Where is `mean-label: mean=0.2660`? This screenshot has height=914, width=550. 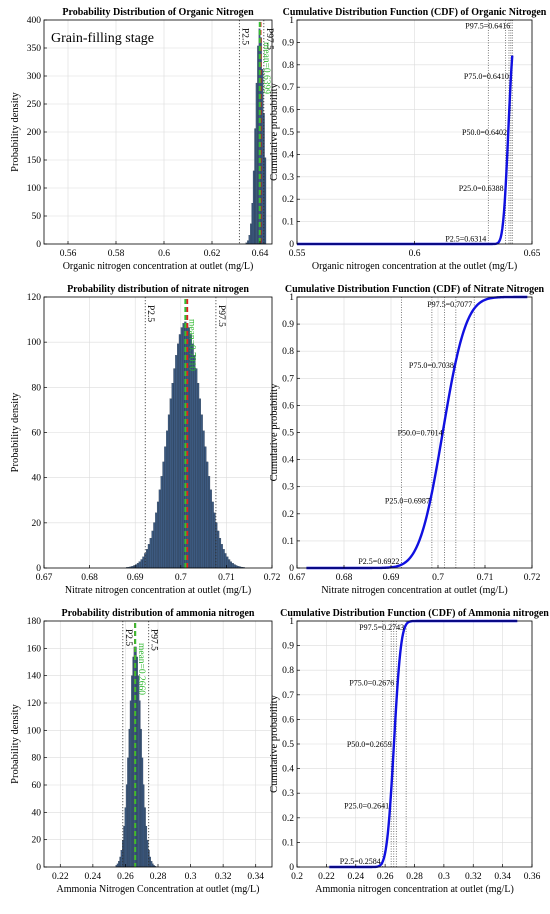
mean-label: mean=0.2660 is located at coordinates (141, 669).